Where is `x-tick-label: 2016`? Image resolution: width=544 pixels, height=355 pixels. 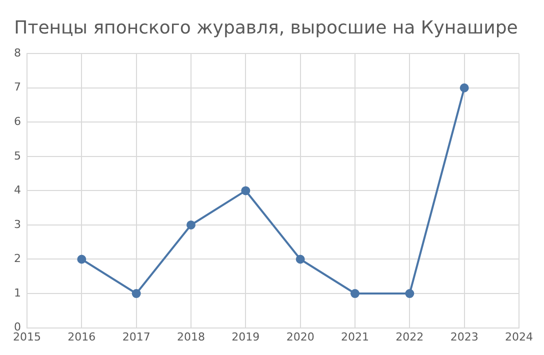 x-tick-label: 2016 is located at coordinates (82, 337).